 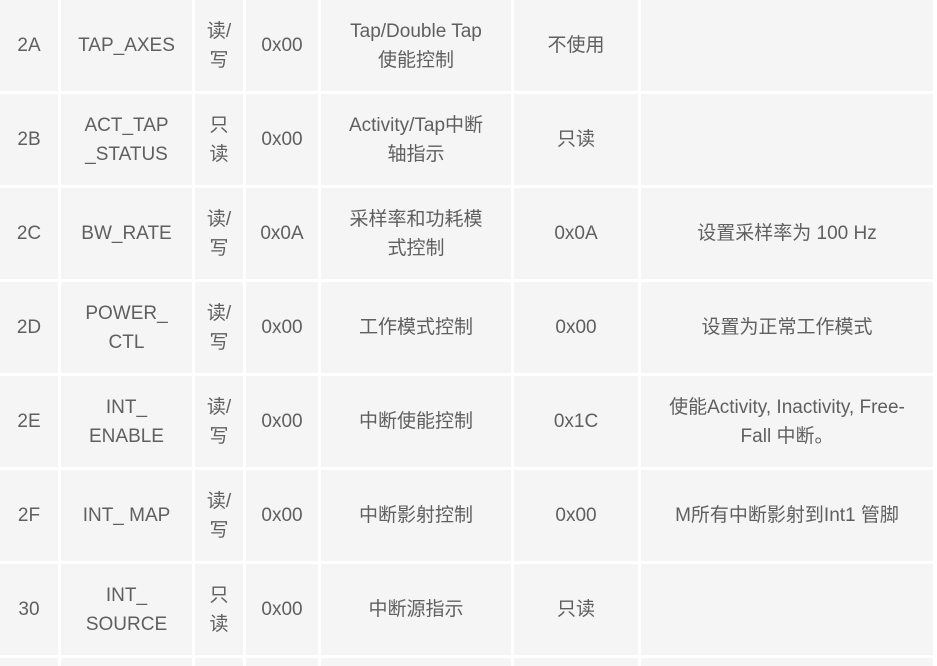 I want to click on cell-set-value: 0x0A, so click(x=576, y=233).